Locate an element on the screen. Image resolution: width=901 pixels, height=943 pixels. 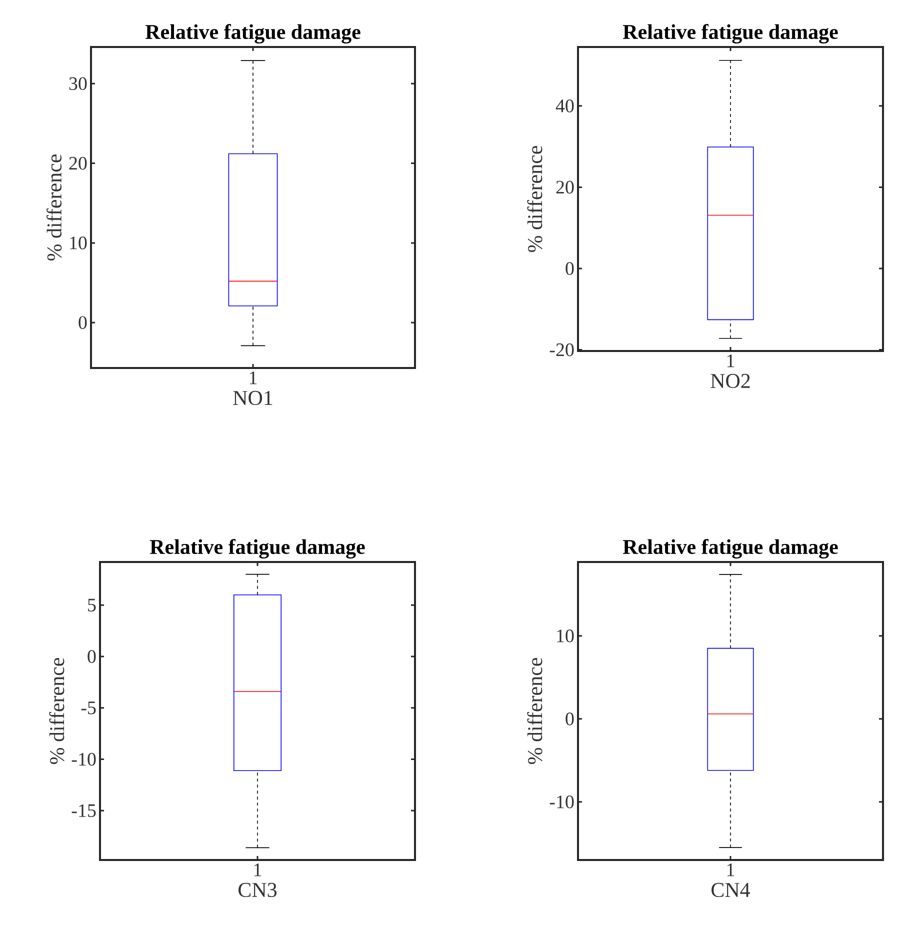
y-tick-label: 30 is located at coordinates (78, 83).